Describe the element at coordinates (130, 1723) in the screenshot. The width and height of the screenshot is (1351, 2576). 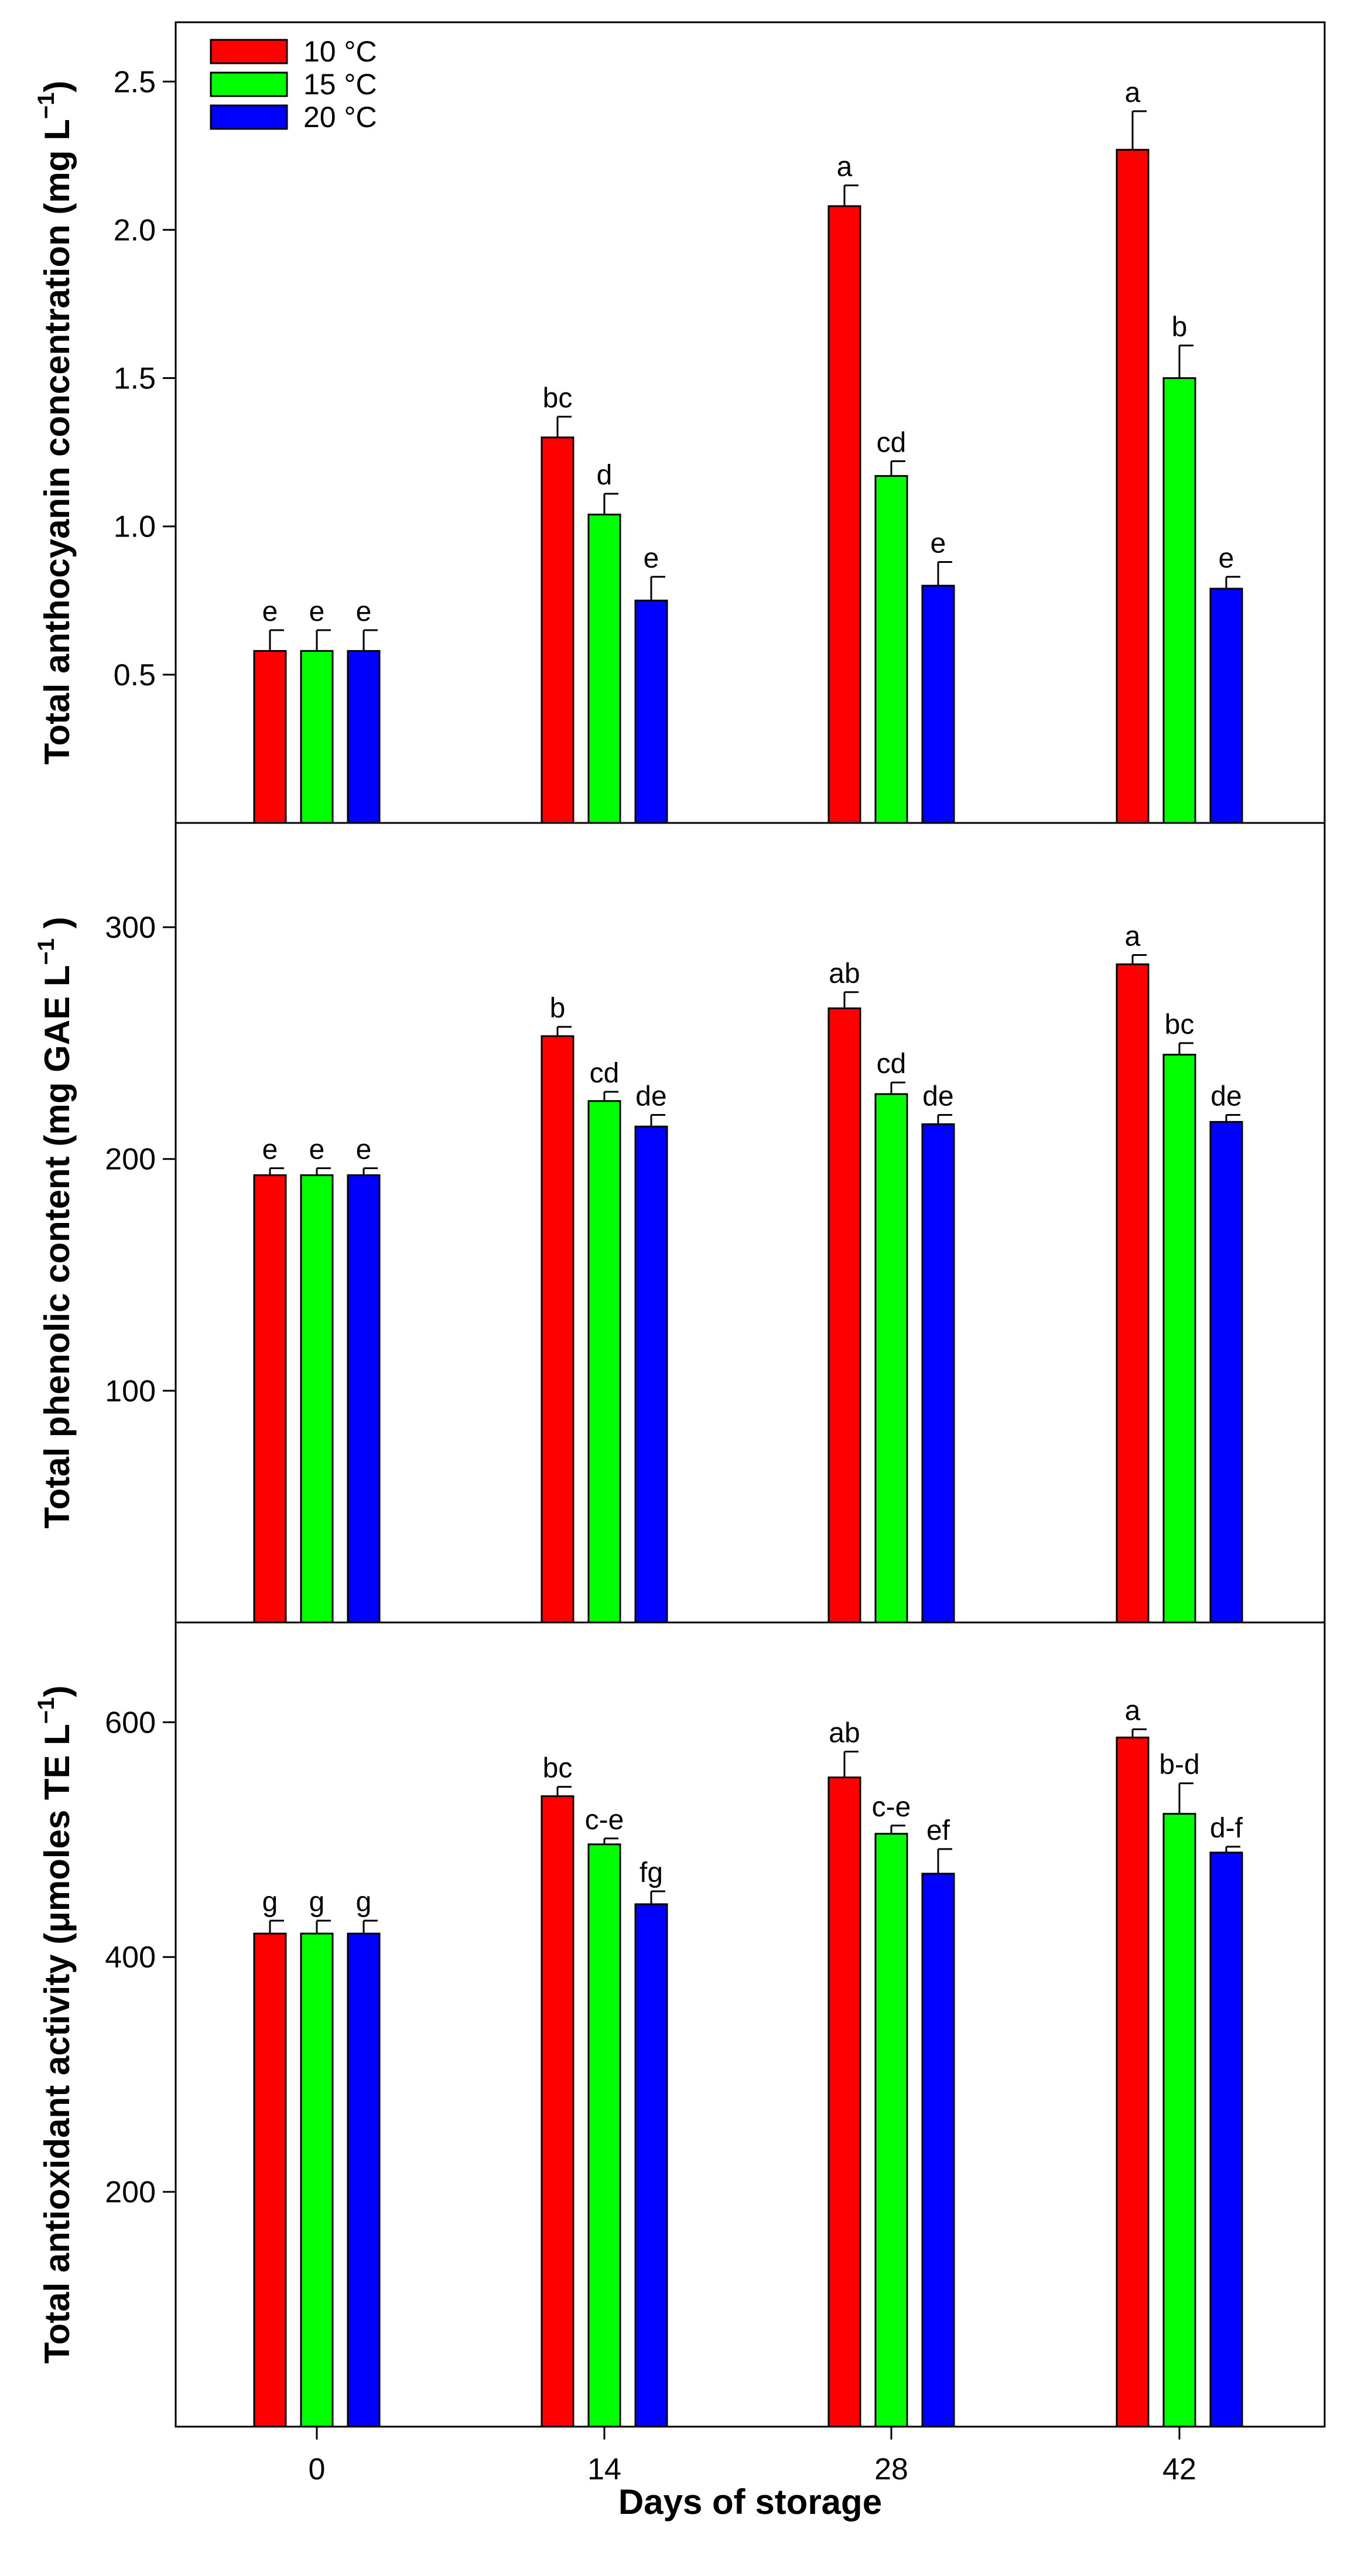
I see `y-tick-label: 600` at that location.